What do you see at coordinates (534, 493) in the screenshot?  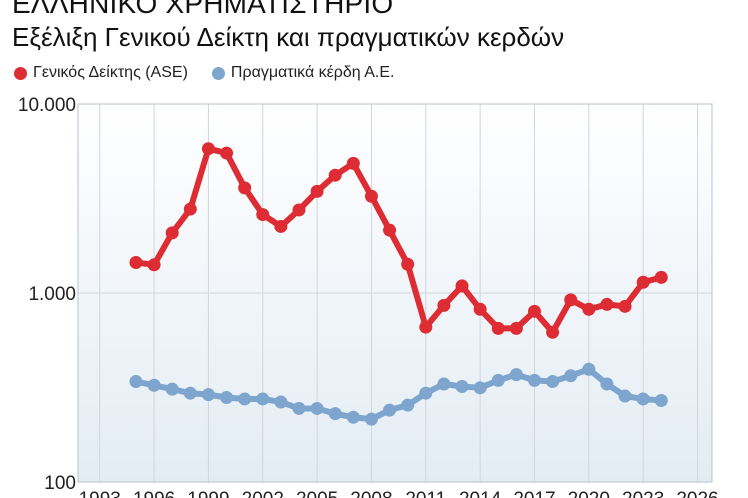 I see `x-tick-label: 2017` at bounding box center [534, 493].